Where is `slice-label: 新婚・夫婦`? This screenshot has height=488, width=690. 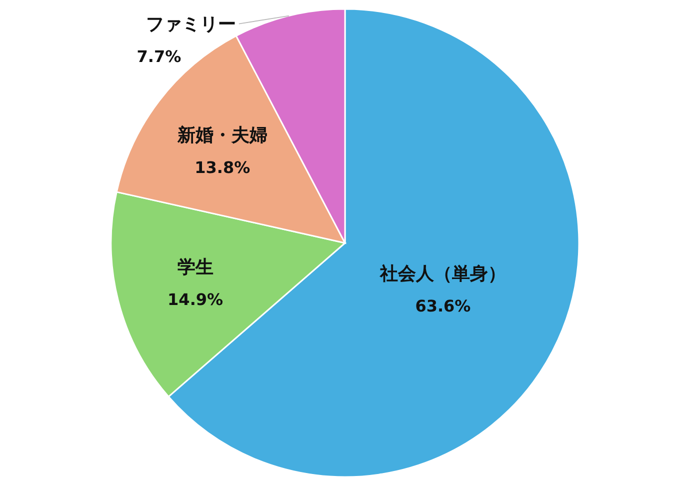 slice-label: 新婚・夫婦 is located at coordinates (222, 135).